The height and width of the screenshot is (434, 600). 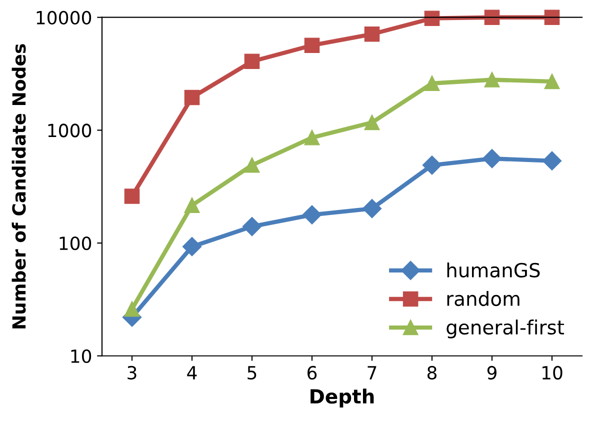 What do you see at coordinates (81, 356) in the screenshot?
I see `y-tick-label: 10` at bounding box center [81, 356].